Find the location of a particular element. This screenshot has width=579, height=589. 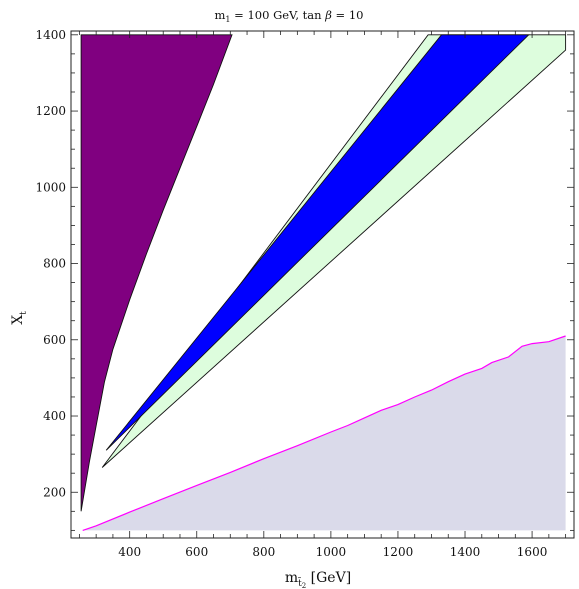

x-tick-label: 800 is located at coordinates (263, 552).